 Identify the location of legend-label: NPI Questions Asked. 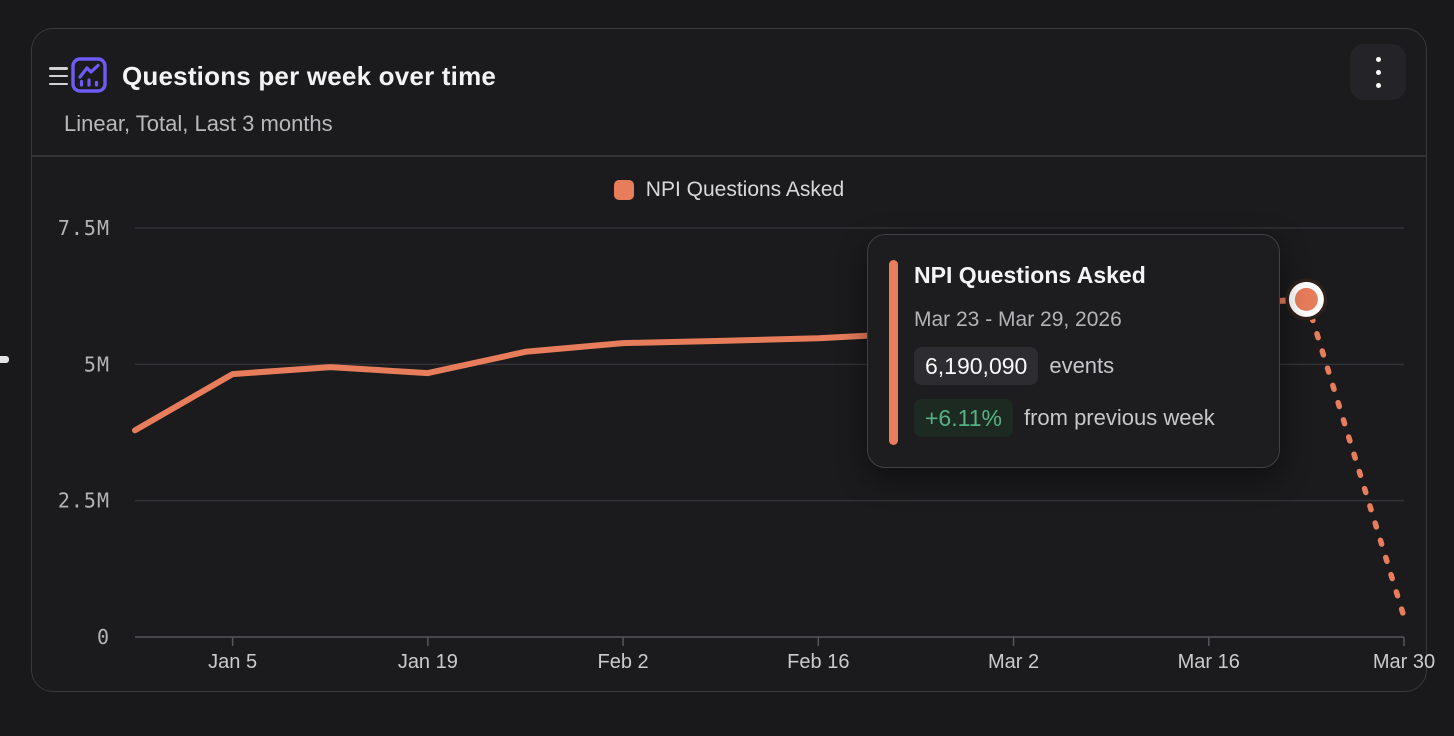
(745, 189).